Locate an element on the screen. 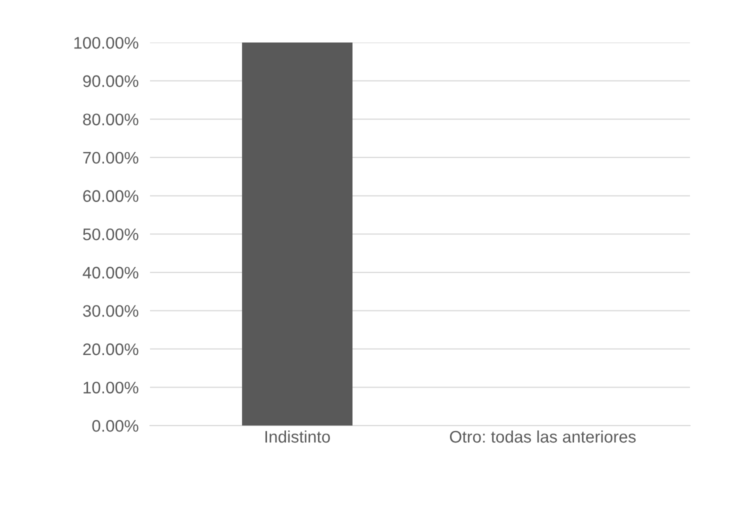  y-tick-label: 40.00% is located at coordinates (110, 272).